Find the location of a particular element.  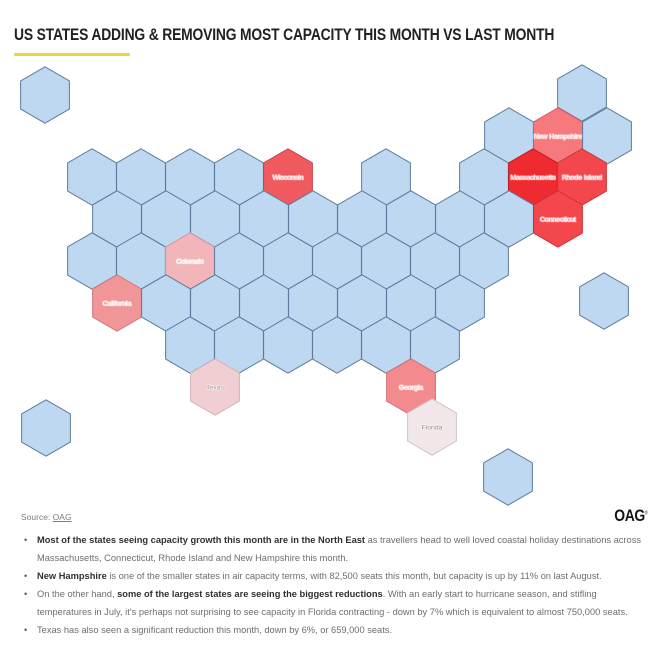

state-label: Connecticut is located at coordinates (558, 219).